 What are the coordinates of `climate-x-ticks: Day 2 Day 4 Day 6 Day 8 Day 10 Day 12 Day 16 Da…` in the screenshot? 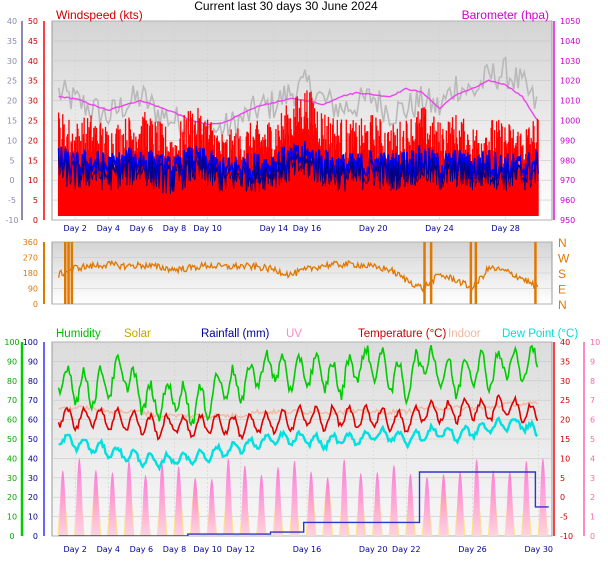 It's located at (308, 549).